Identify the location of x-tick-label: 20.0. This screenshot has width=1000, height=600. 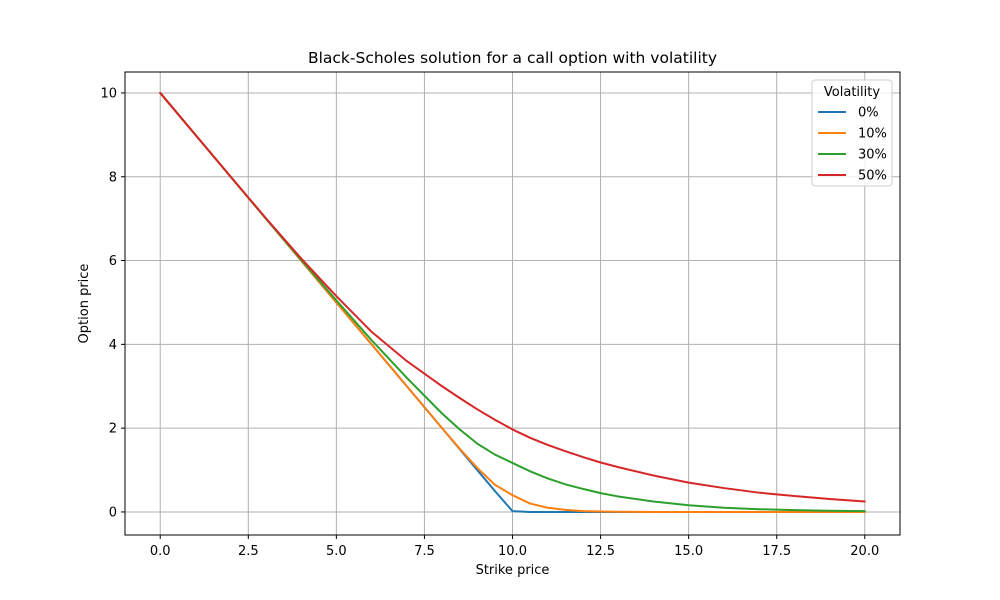
(864, 551).